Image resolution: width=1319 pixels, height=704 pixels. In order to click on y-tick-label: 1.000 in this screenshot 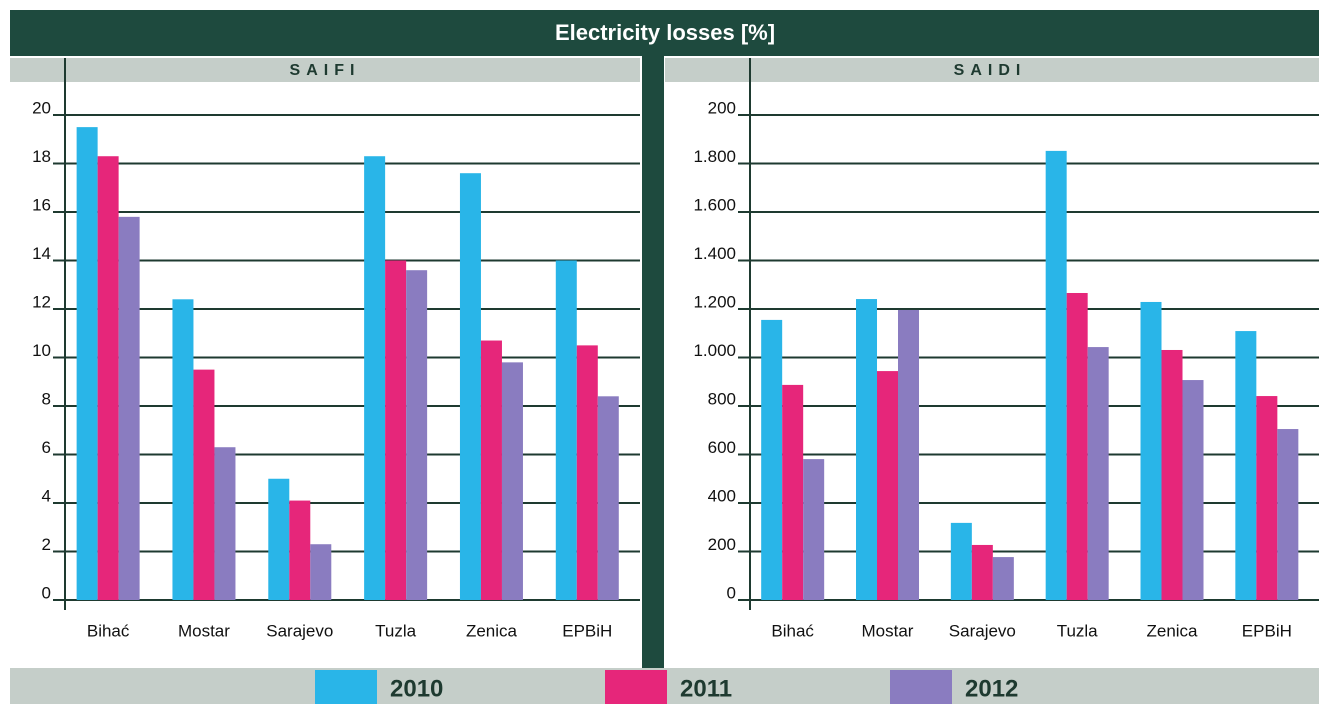, I will do `click(714, 350)`.